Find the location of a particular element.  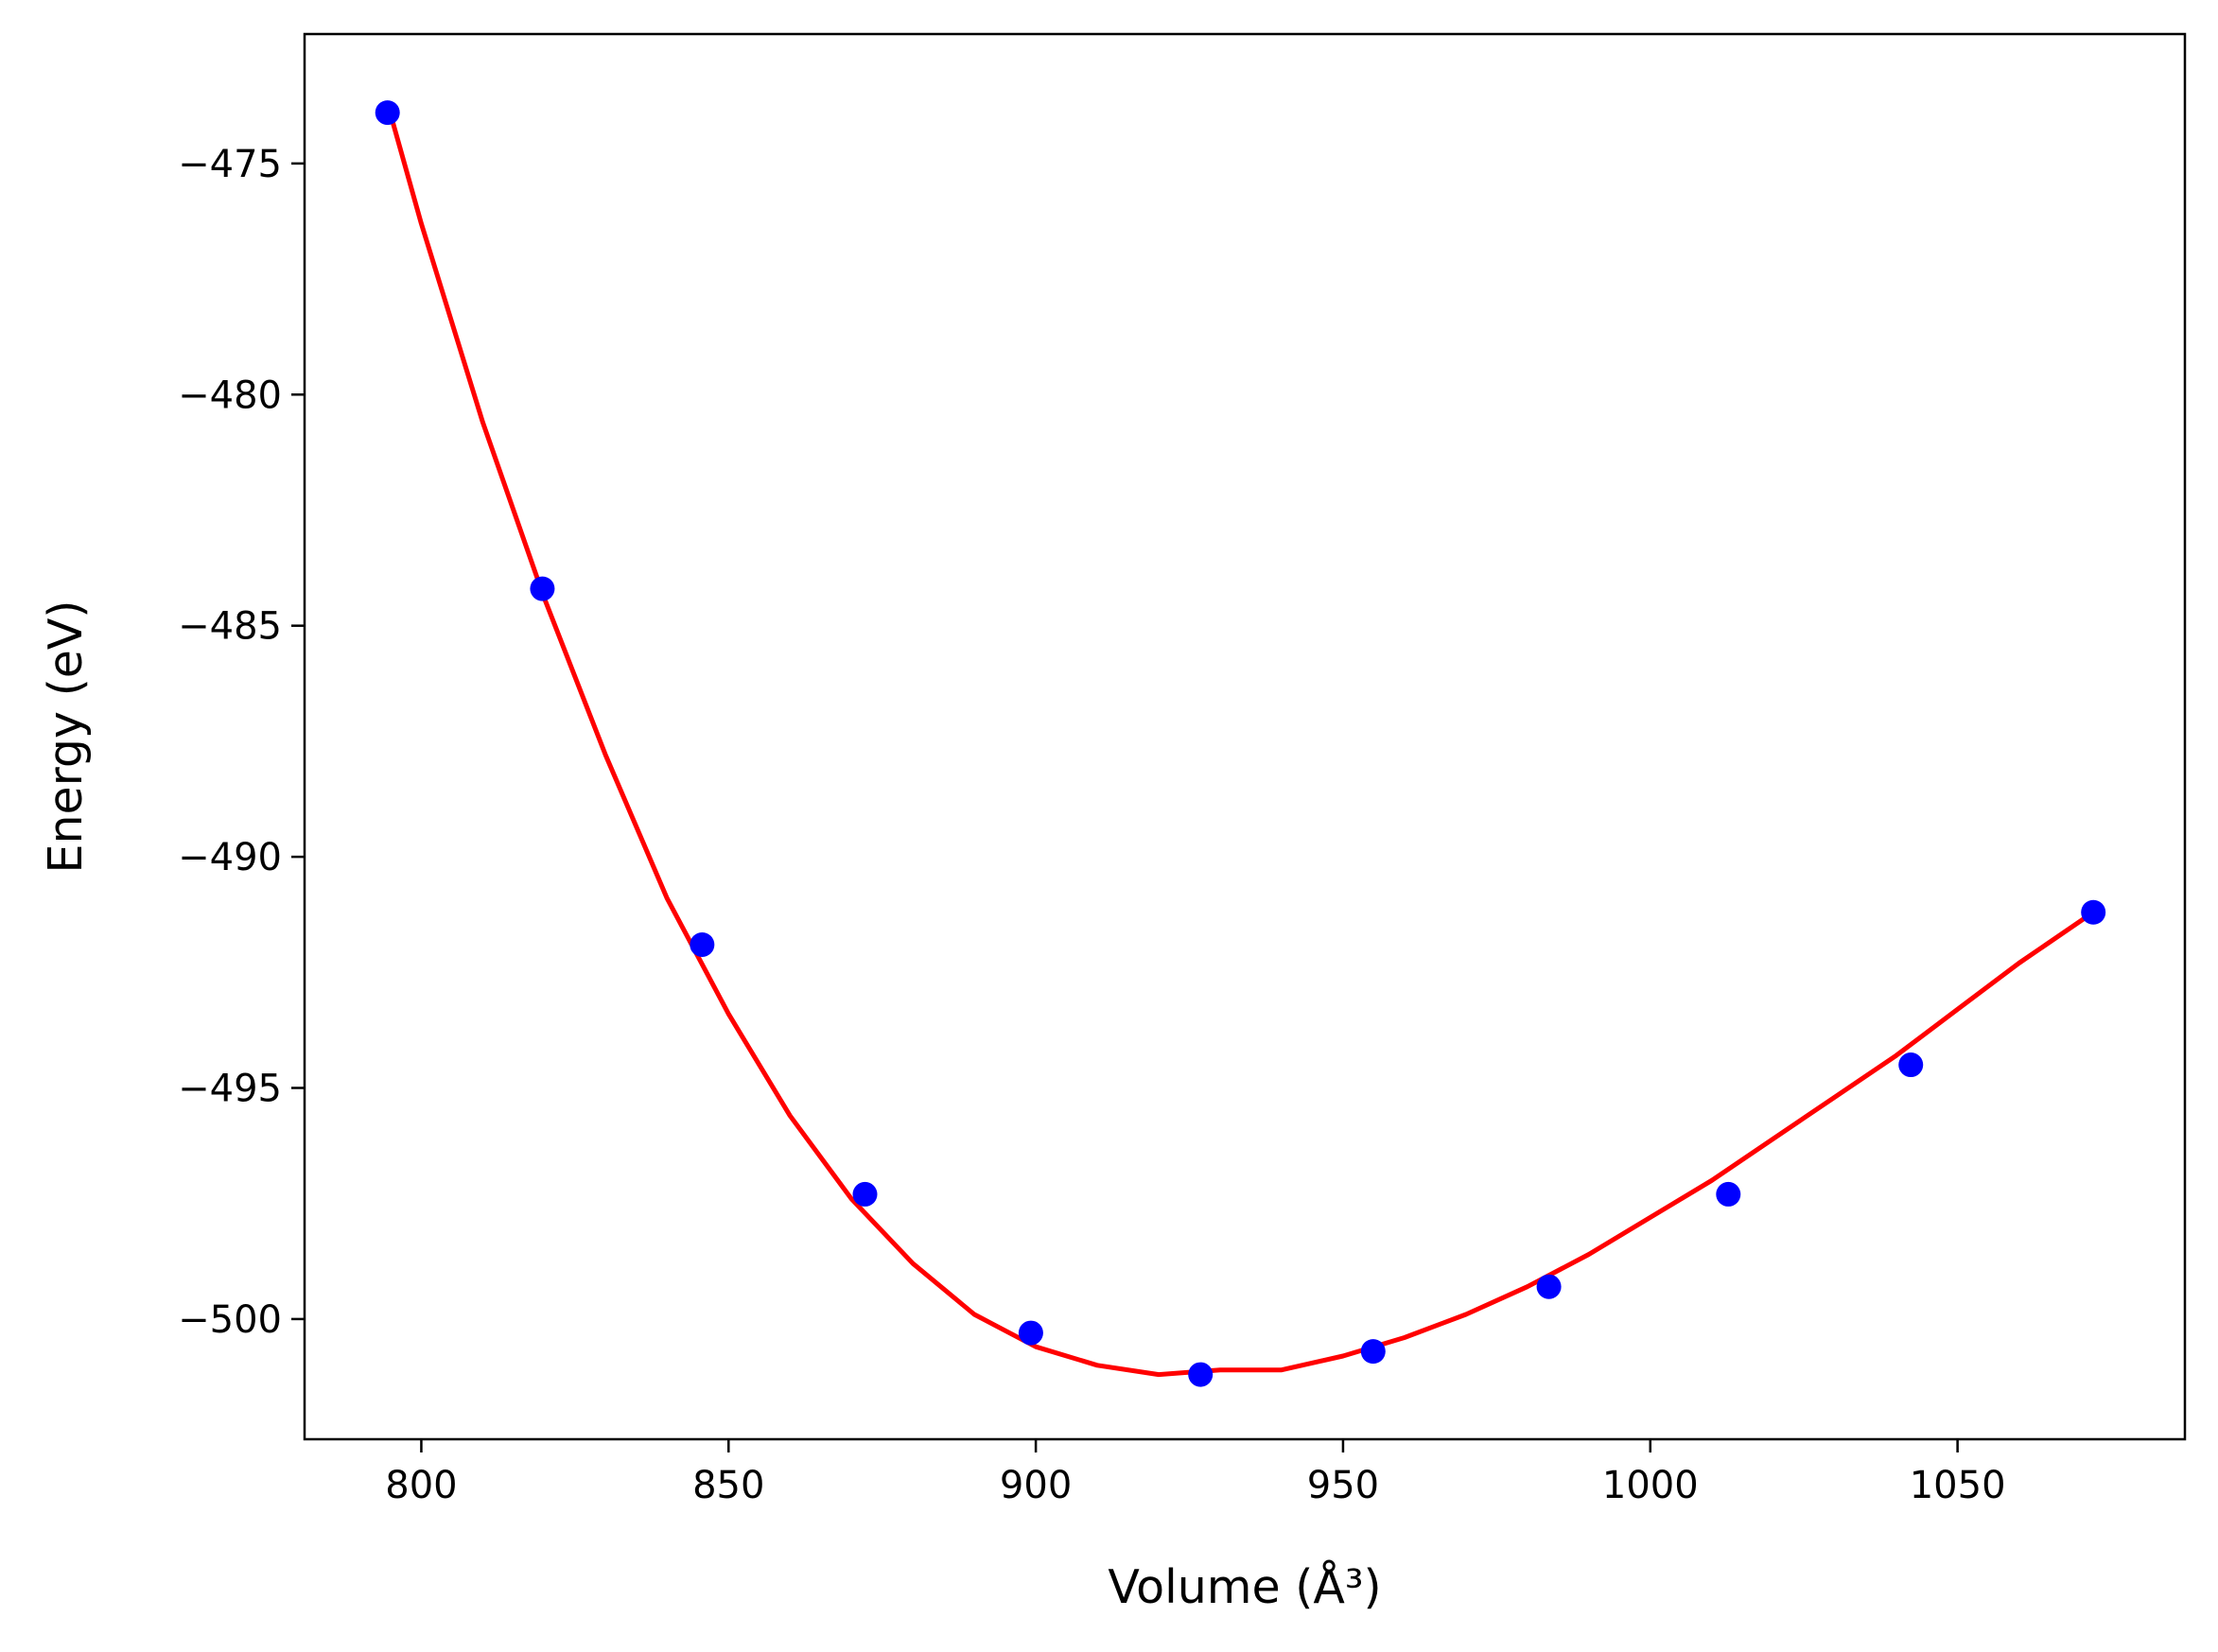

y-tick-label: −490 is located at coordinates (230, 858).